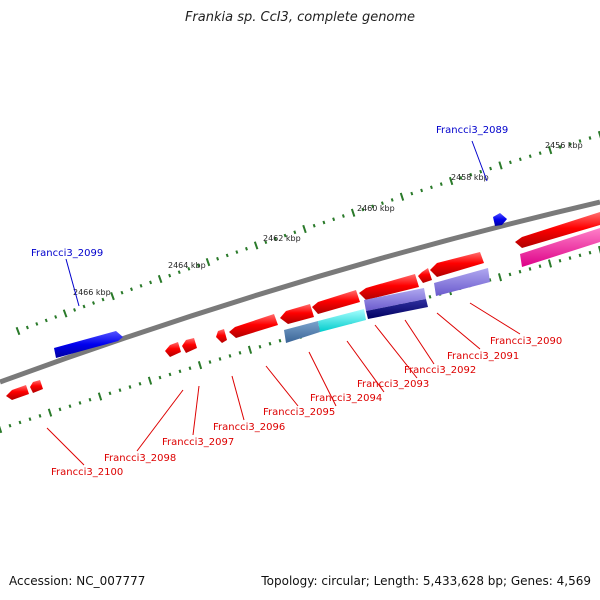 The height and width of the screenshot is (600, 600). Describe the element at coordinates (282, 386) in the screenshot. I see `leader-2096` at that location.